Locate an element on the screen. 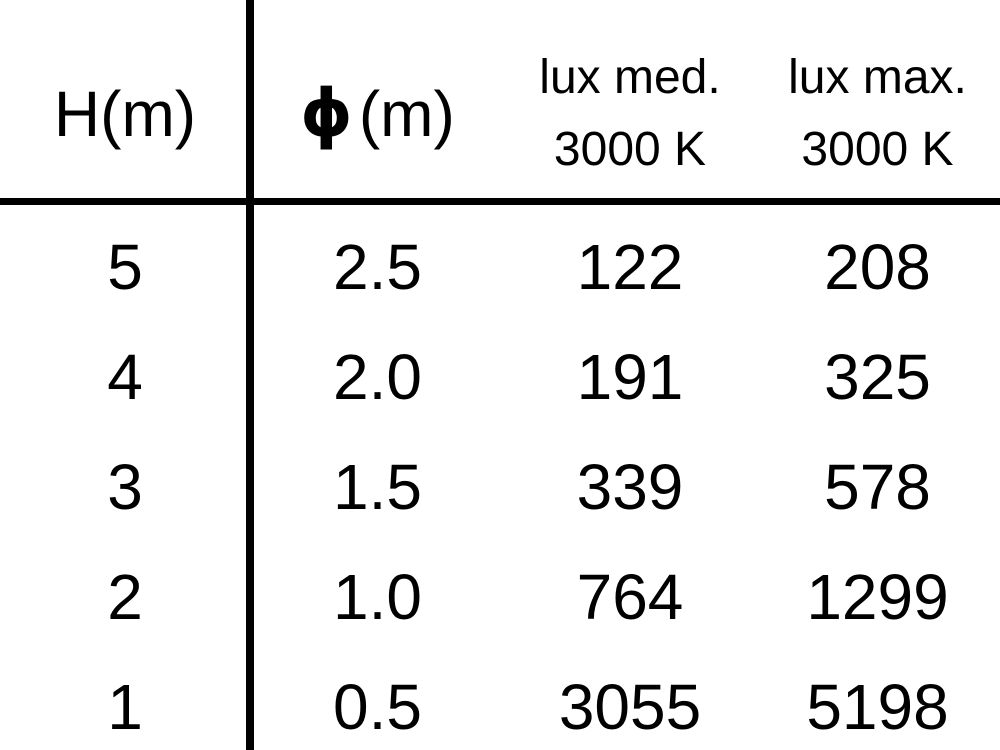  cell-phi: 1.0 is located at coordinates (377, 597).